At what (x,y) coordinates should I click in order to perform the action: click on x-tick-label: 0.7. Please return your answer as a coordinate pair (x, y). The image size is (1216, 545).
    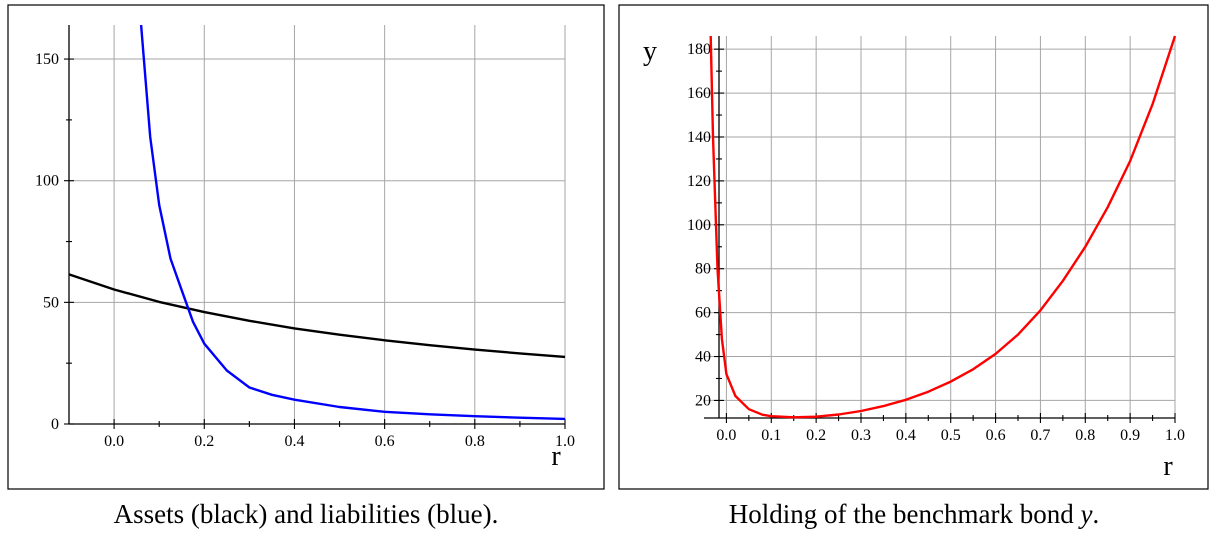
    Looking at the image, I should click on (1040, 435).